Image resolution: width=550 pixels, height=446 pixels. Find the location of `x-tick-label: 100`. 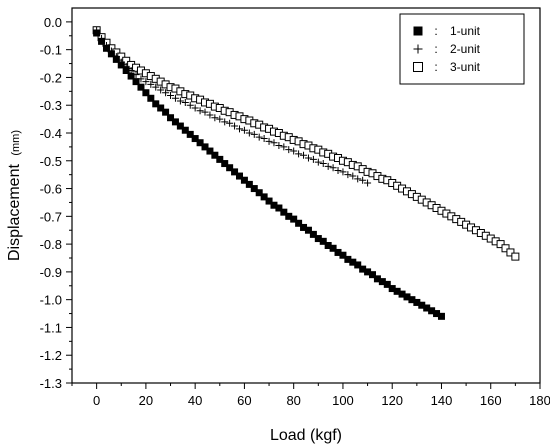

x-tick-label: 100 is located at coordinates (343, 400).